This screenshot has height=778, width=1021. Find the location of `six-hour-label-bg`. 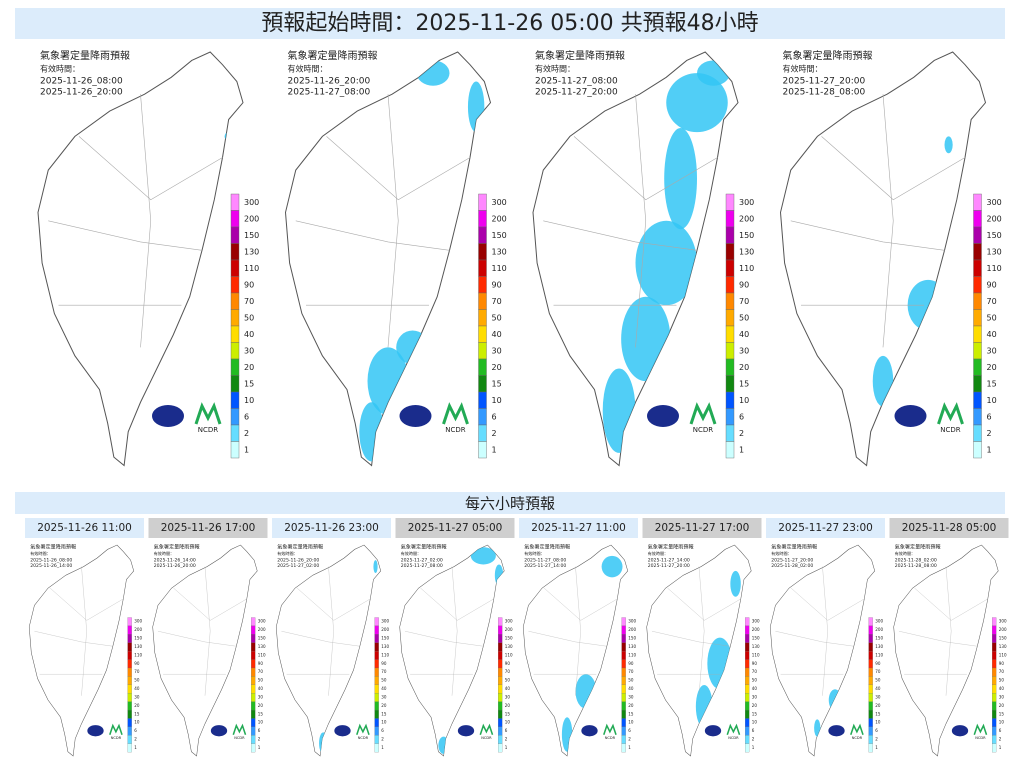

six-hour-label-bg is located at coordinates (578, 528).